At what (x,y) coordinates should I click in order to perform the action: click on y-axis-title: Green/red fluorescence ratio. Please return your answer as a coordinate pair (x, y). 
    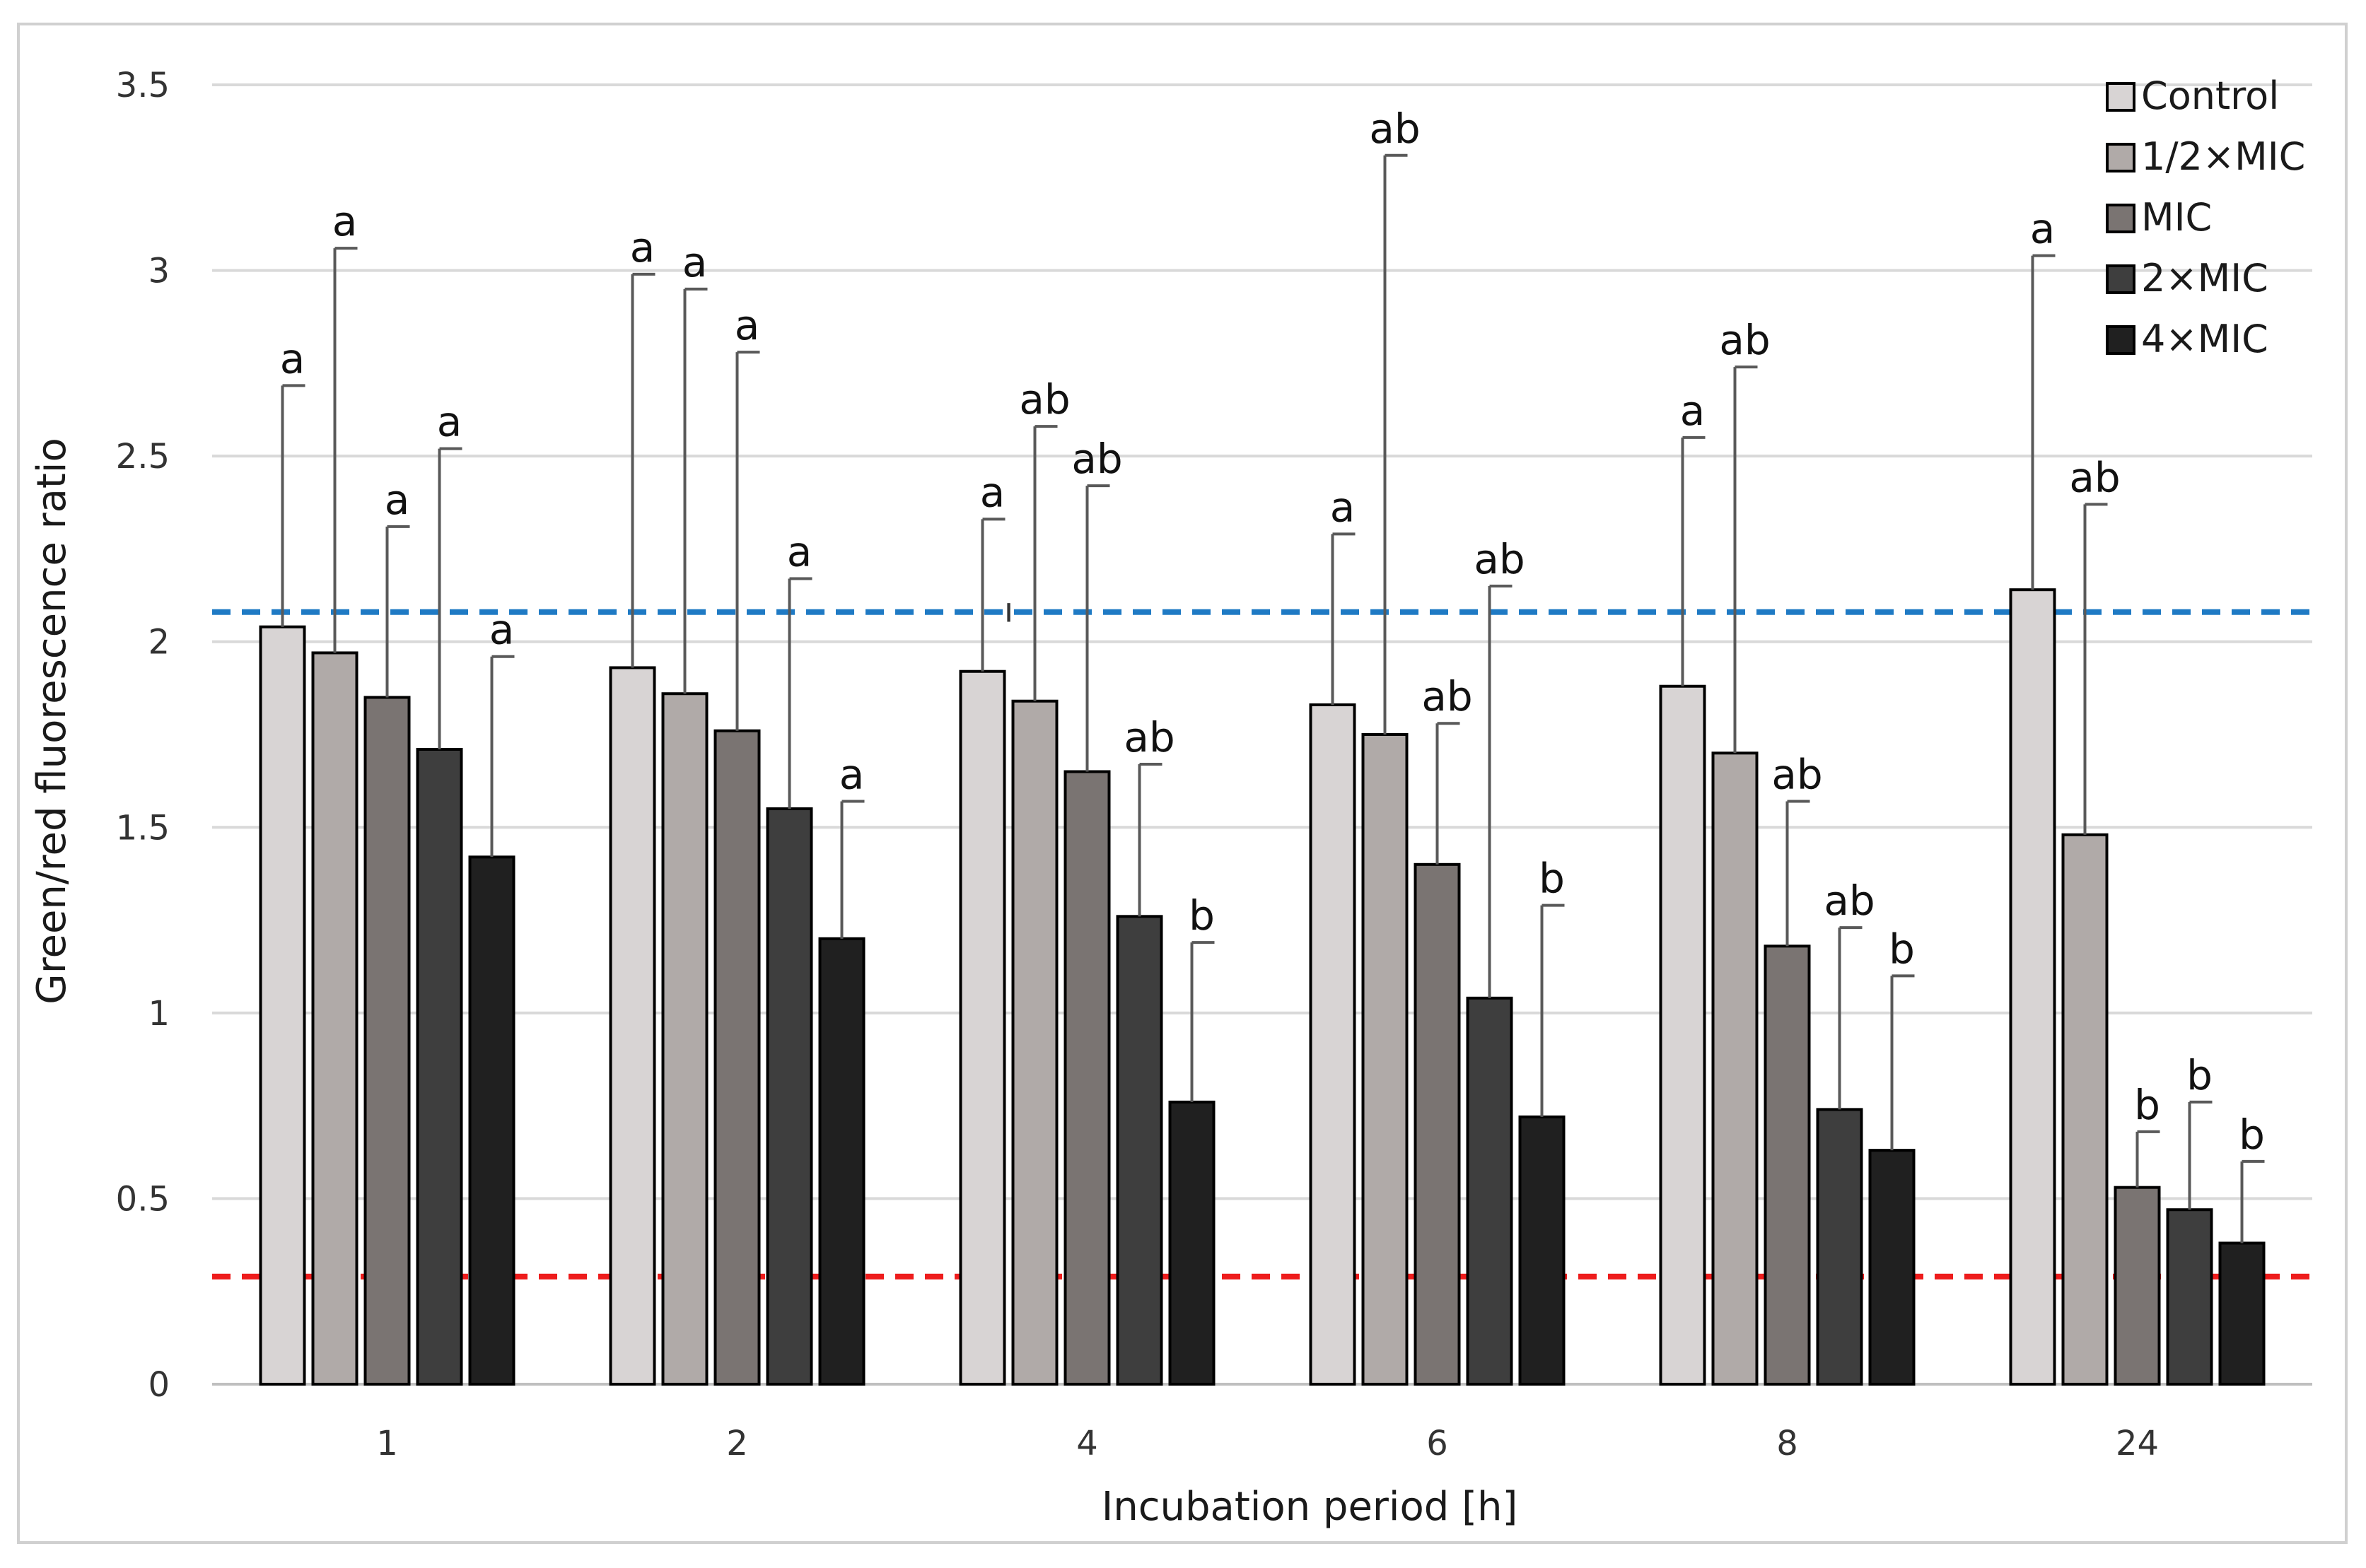
    Looking at the image, I should click on (52, 721).